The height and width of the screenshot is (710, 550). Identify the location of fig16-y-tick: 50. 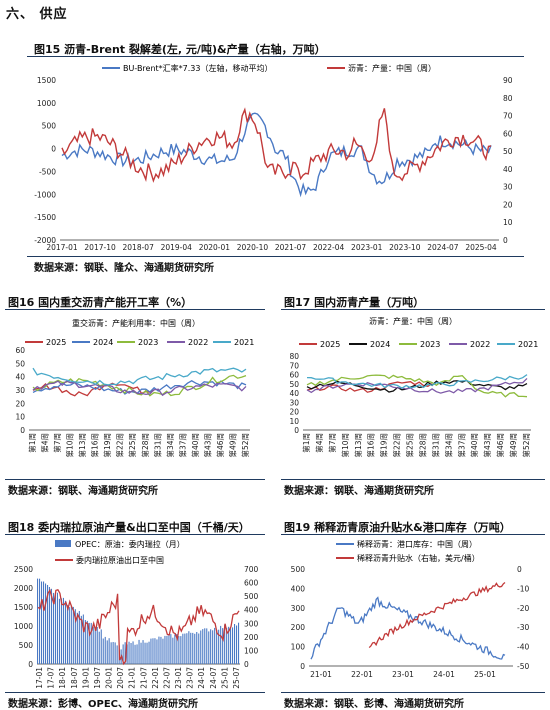
(20, 363).